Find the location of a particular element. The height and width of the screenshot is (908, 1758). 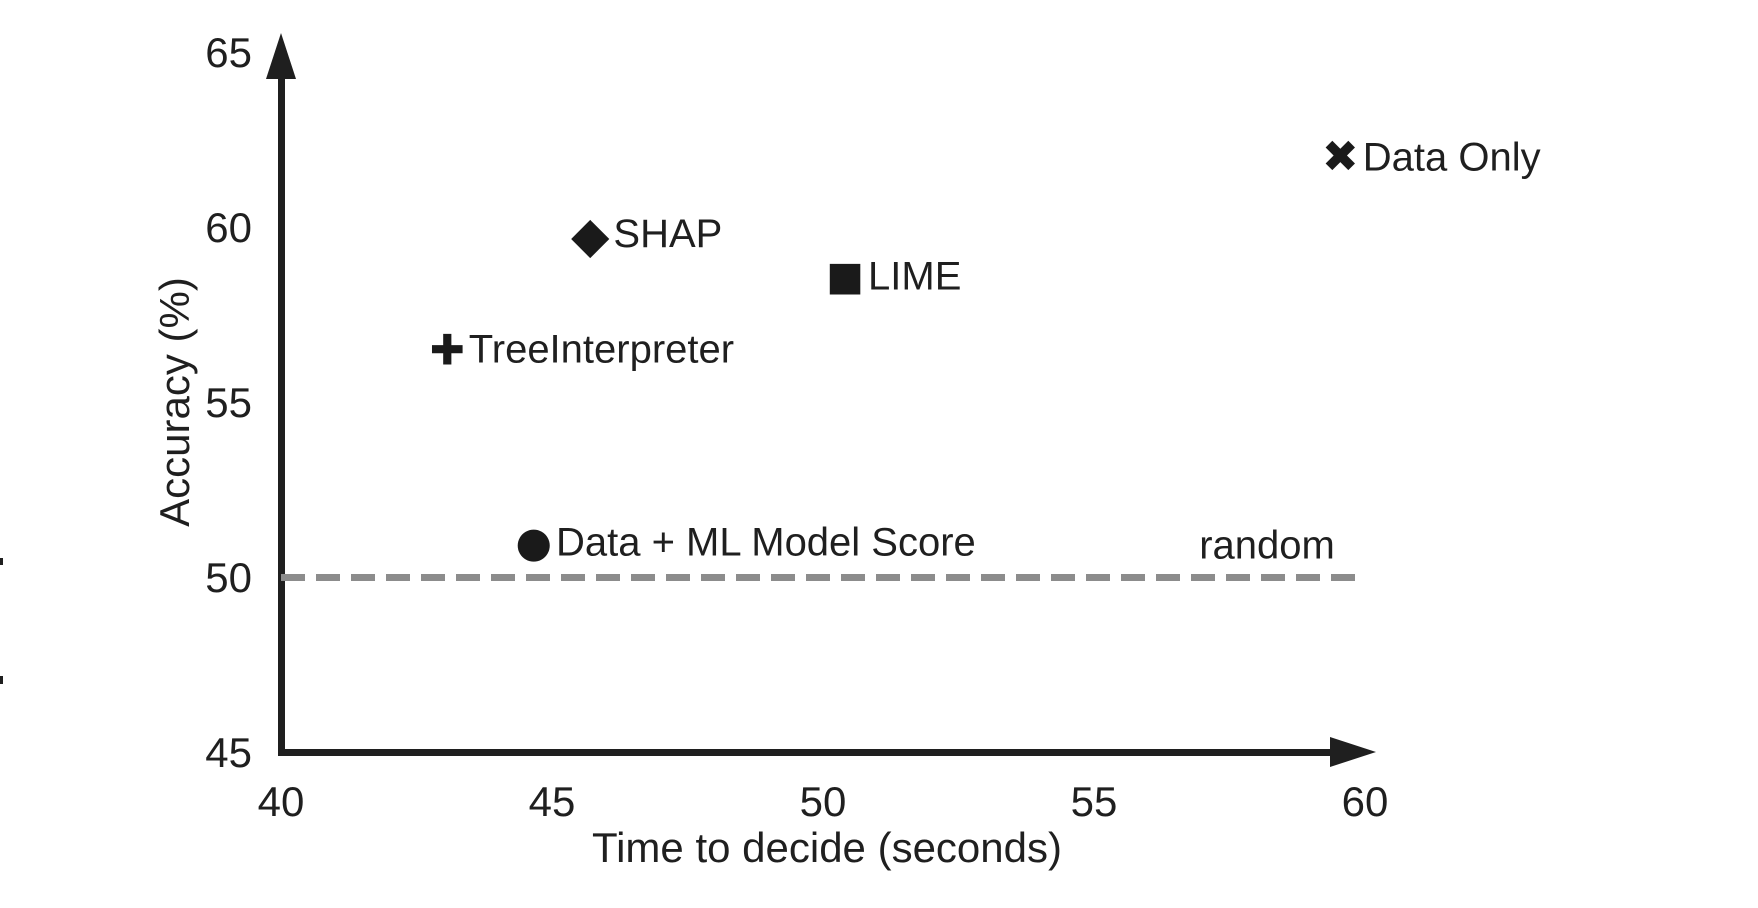

x-tick-label: 45 is located at coordinates (552, 801).